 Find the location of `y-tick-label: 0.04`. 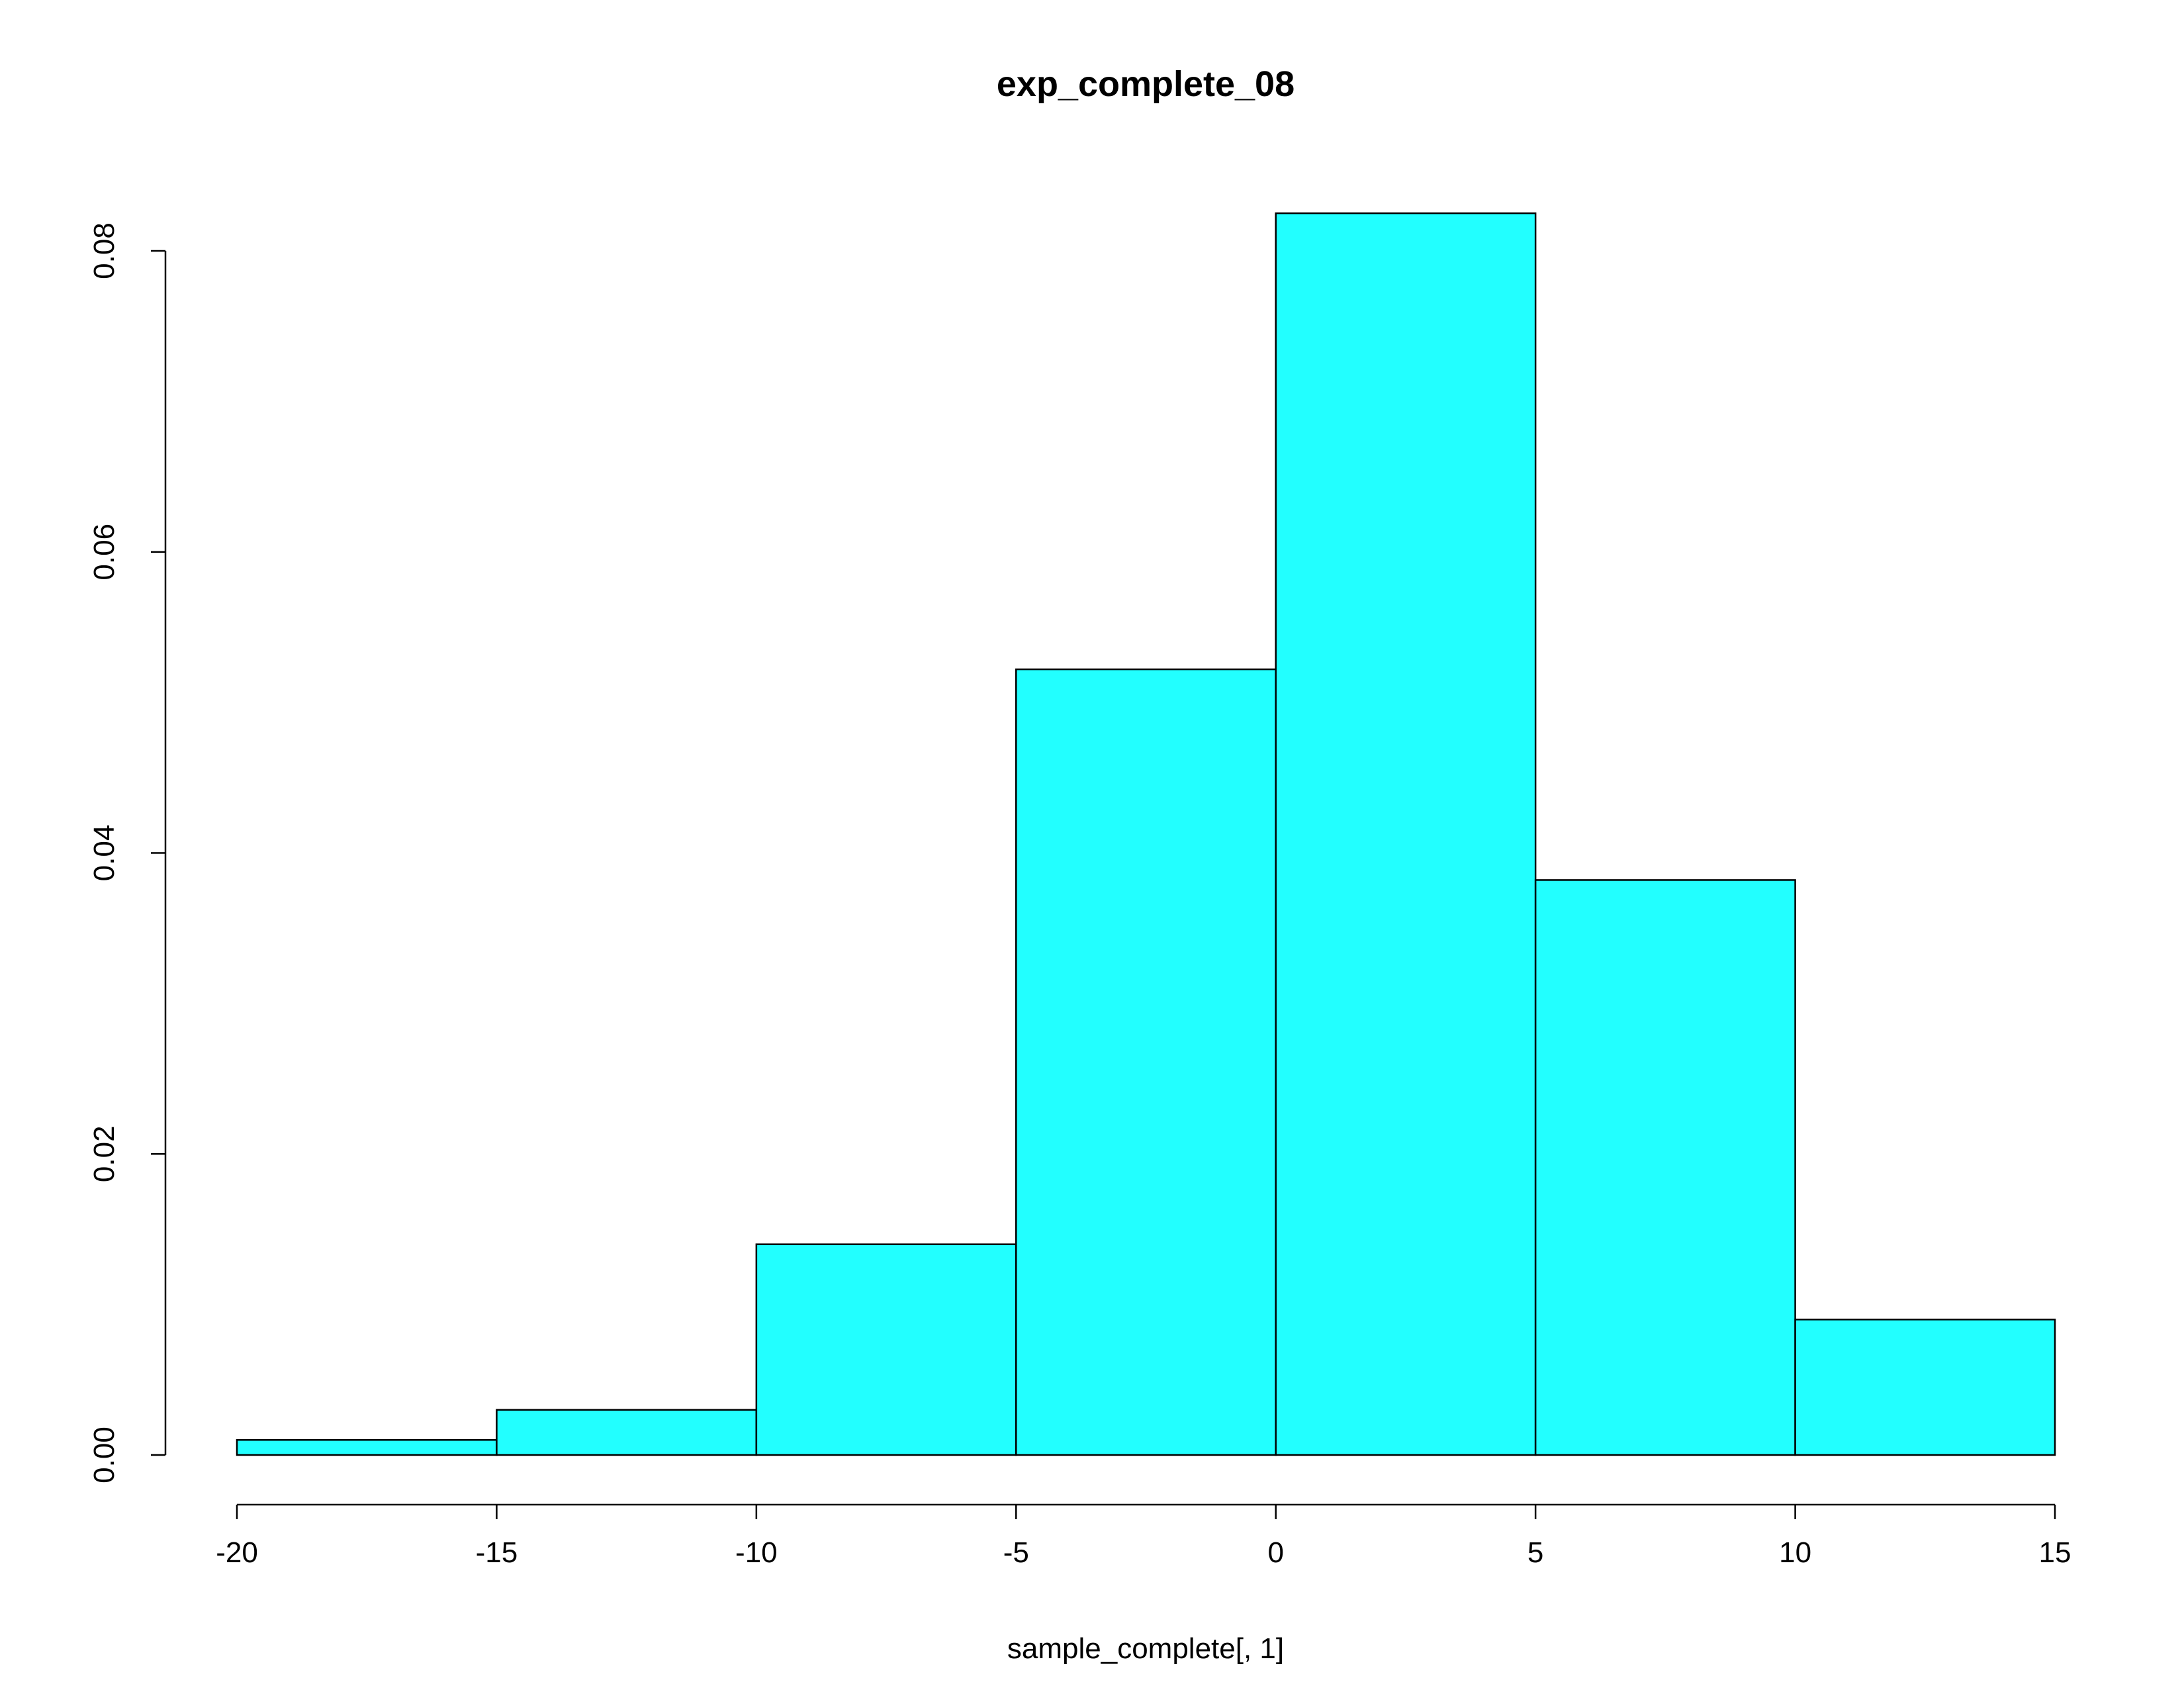

y-tick-label: 0.04 is located at coordinates (104, 853).